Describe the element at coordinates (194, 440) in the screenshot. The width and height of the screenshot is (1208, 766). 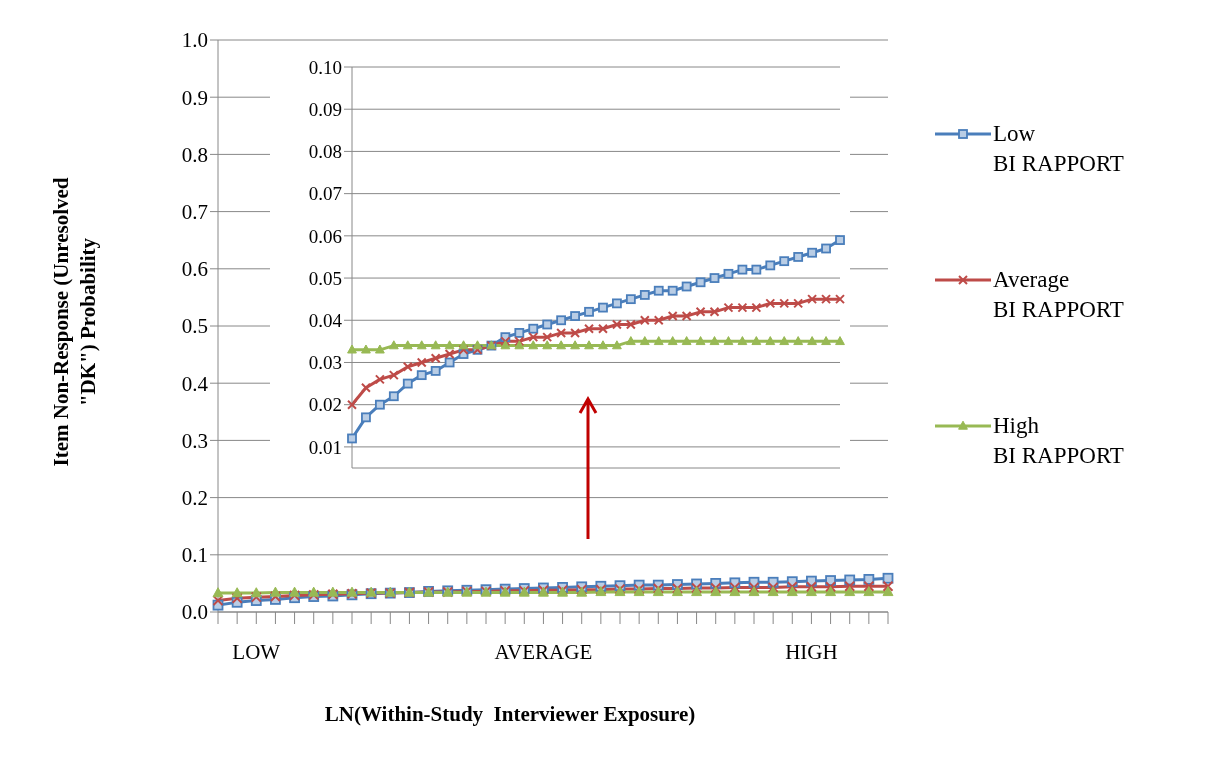
I see `y-tick-label: 0.3` at that location.